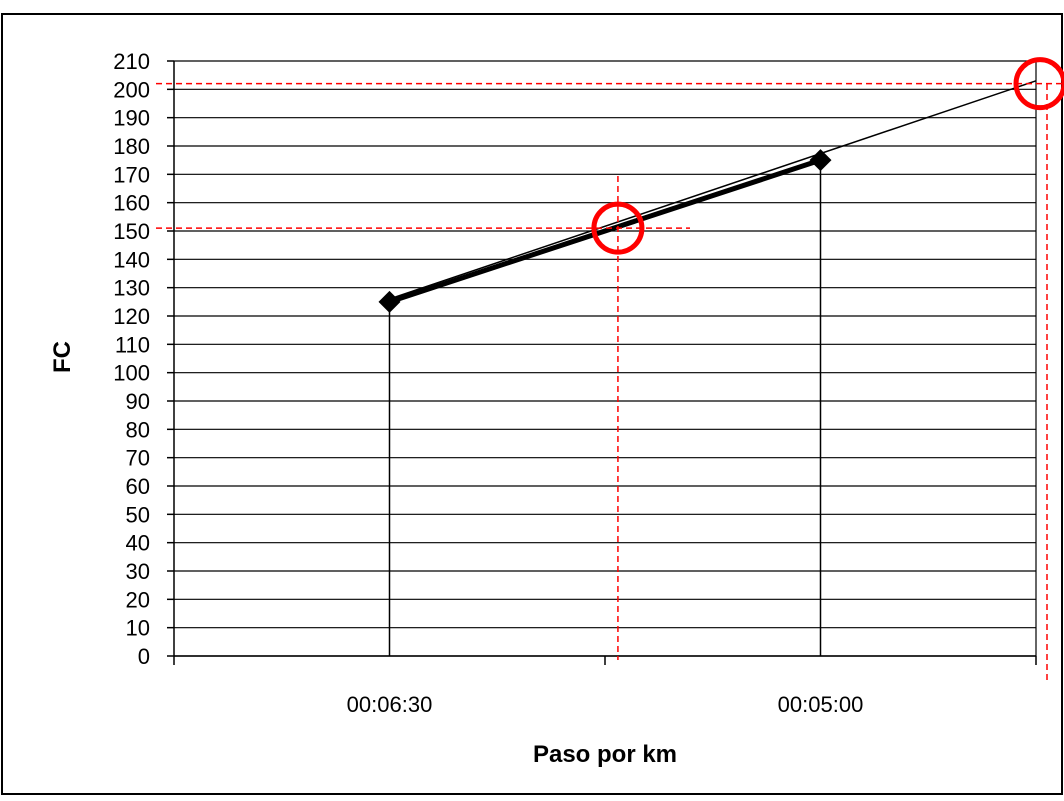  I want to click on y-tick-label-180: 180, so click(131, 146).